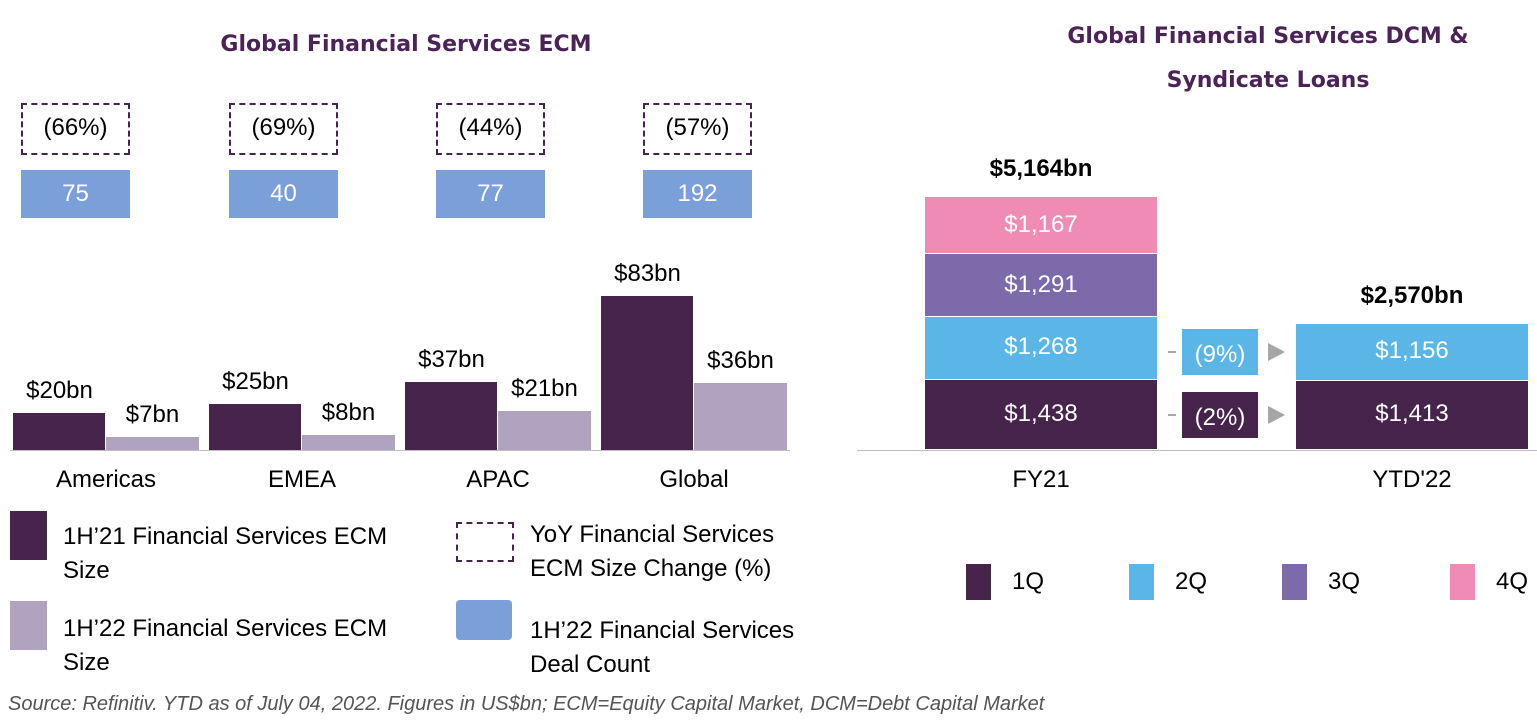 The height and width of the screenshot is (723, 1537). Describe the element at coordinates (694, 479) in the screenshot. I see `x-tick-label: Global` at that location.